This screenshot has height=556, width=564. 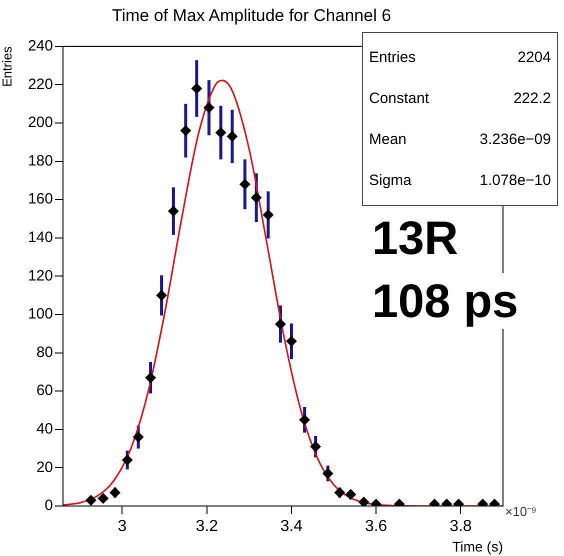 I want to click on text: ×10⁻⁹, so click(x=521, y=511).